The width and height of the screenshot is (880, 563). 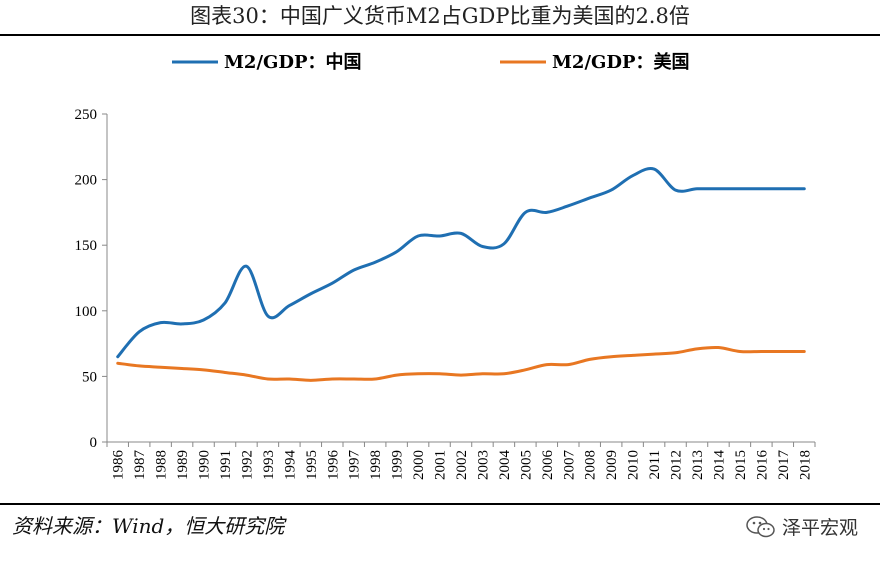 What do you see at coordinates (398, 465) in the screenshot?
I see `x-tick-label: 1999` at bounding box center [398, 465].